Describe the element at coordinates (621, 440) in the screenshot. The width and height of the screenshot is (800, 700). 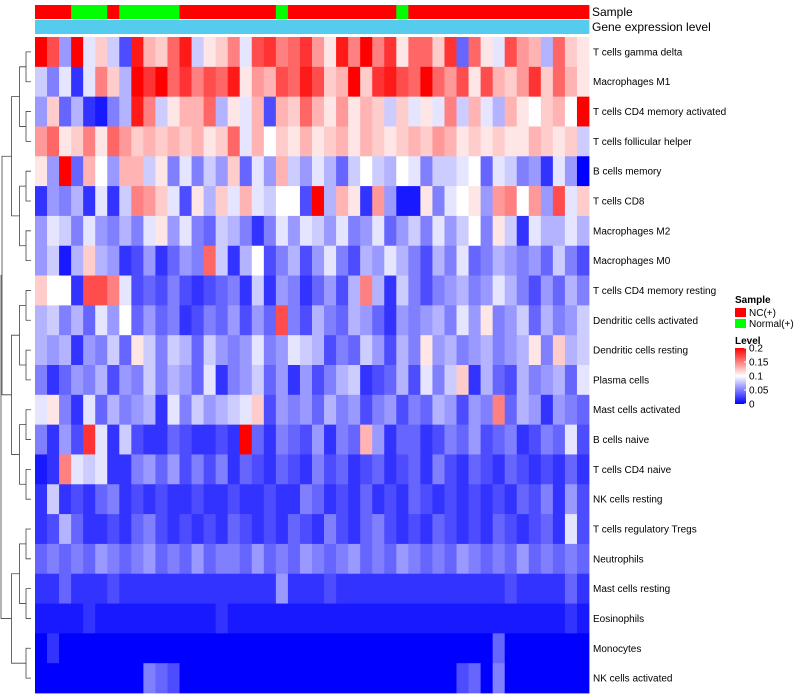
I see `row-label: B cells naive` at that location.